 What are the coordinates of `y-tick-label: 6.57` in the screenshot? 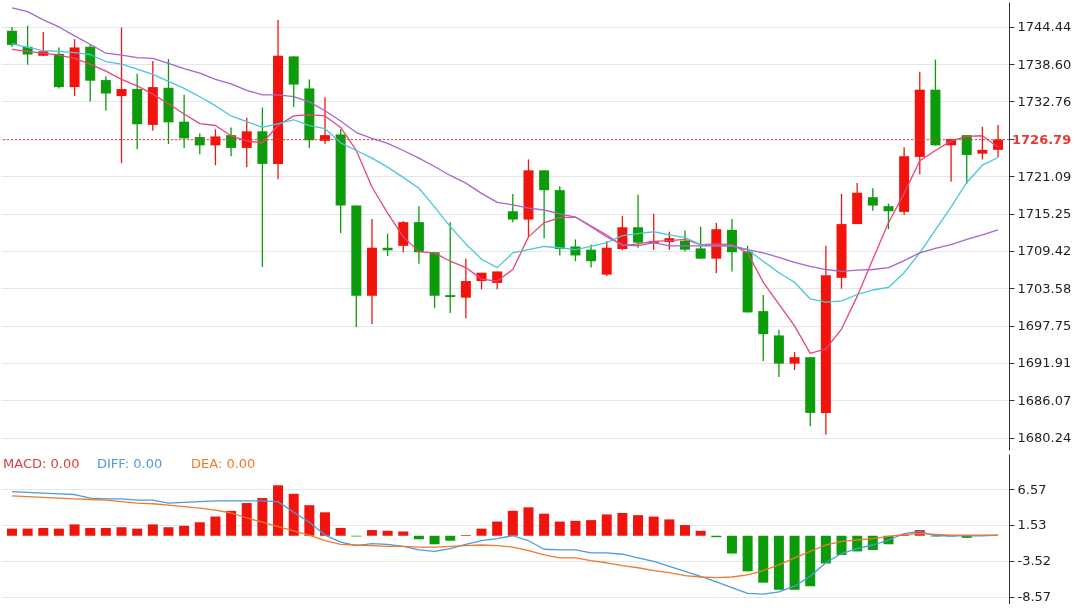 It's located at (1032, 489).